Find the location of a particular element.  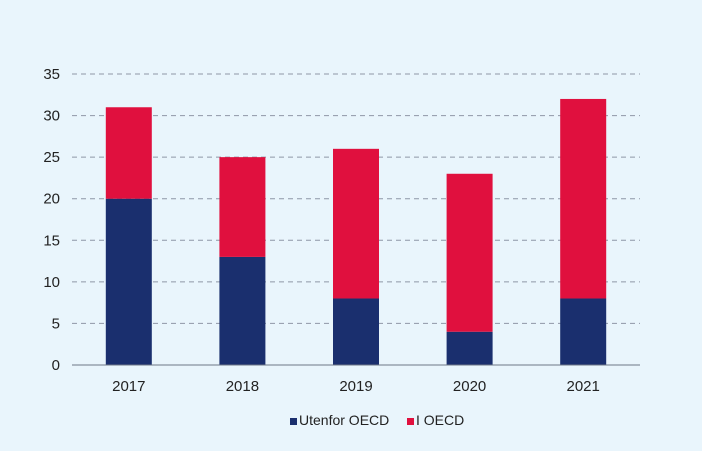

bar-i-oecd-2018 is located at coordinates (242, 207).